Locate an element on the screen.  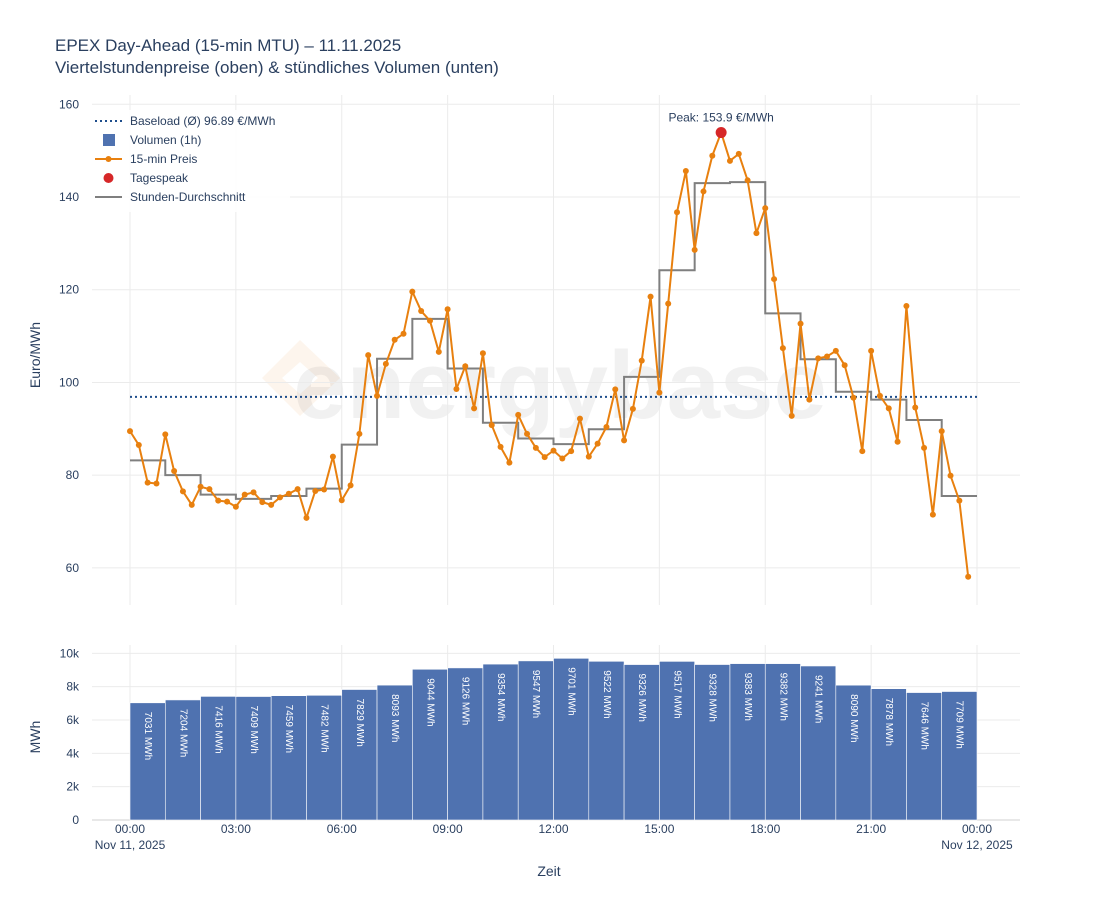
legend-item: Volumen (1h) is located at coordinates (152, 140).